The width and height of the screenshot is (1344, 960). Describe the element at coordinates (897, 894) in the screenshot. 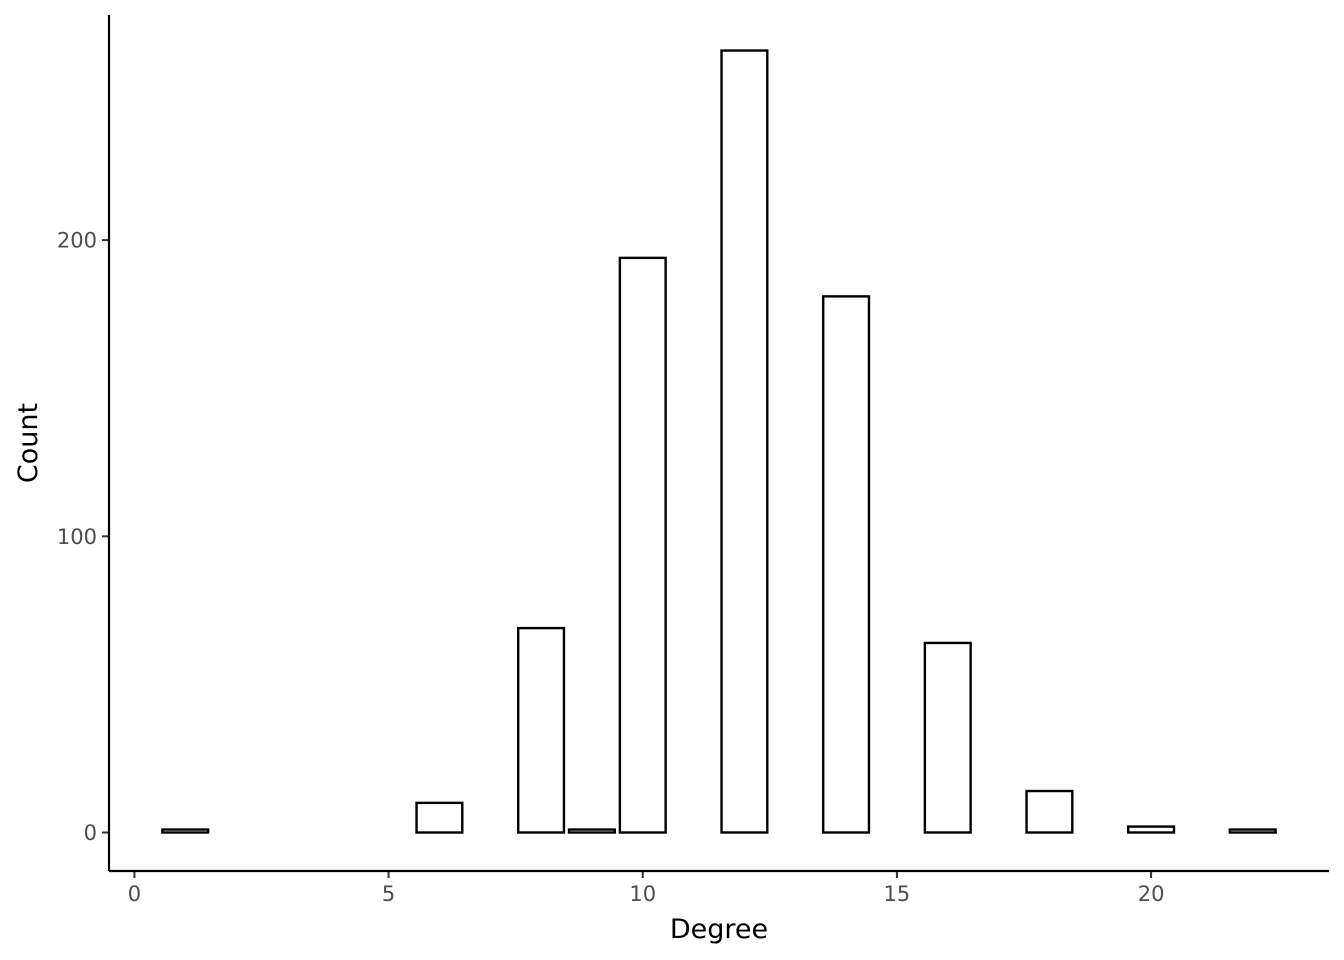

I see `x-tick-label-15: 15` at that location.